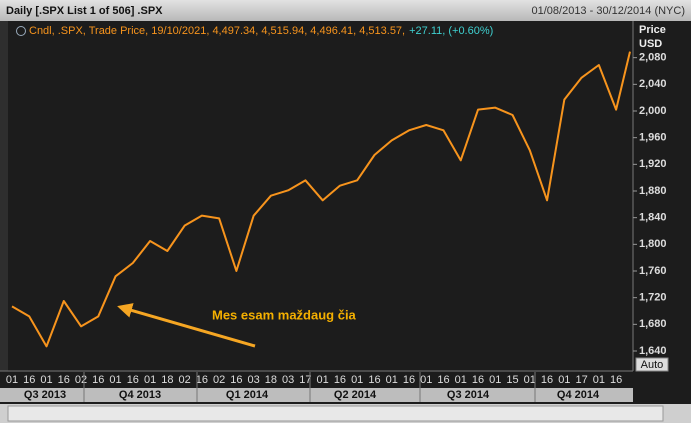 This screenshot has height=423, width=691. What do you see at coordinates (653, 138) in the screenshot?
I see `y-tick-label: 1,960` at bounding box center [653, 138].